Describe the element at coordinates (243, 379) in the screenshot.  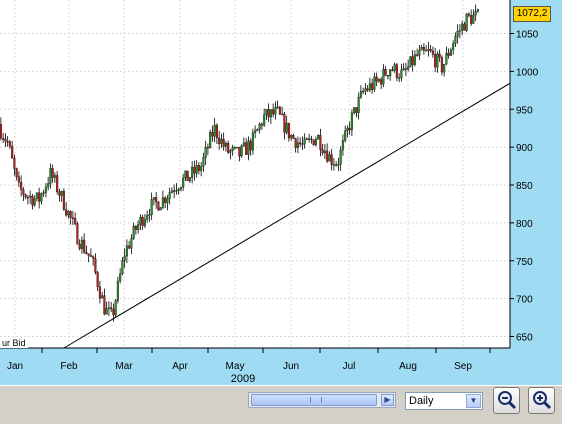
I see `year-label: 2009` at that location.